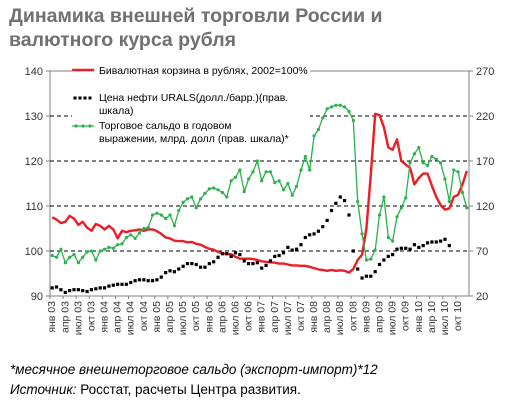 The width and height of the screenshot is (511, 411). I want to click on x-tick-label: апр 06, so click(222, 317).